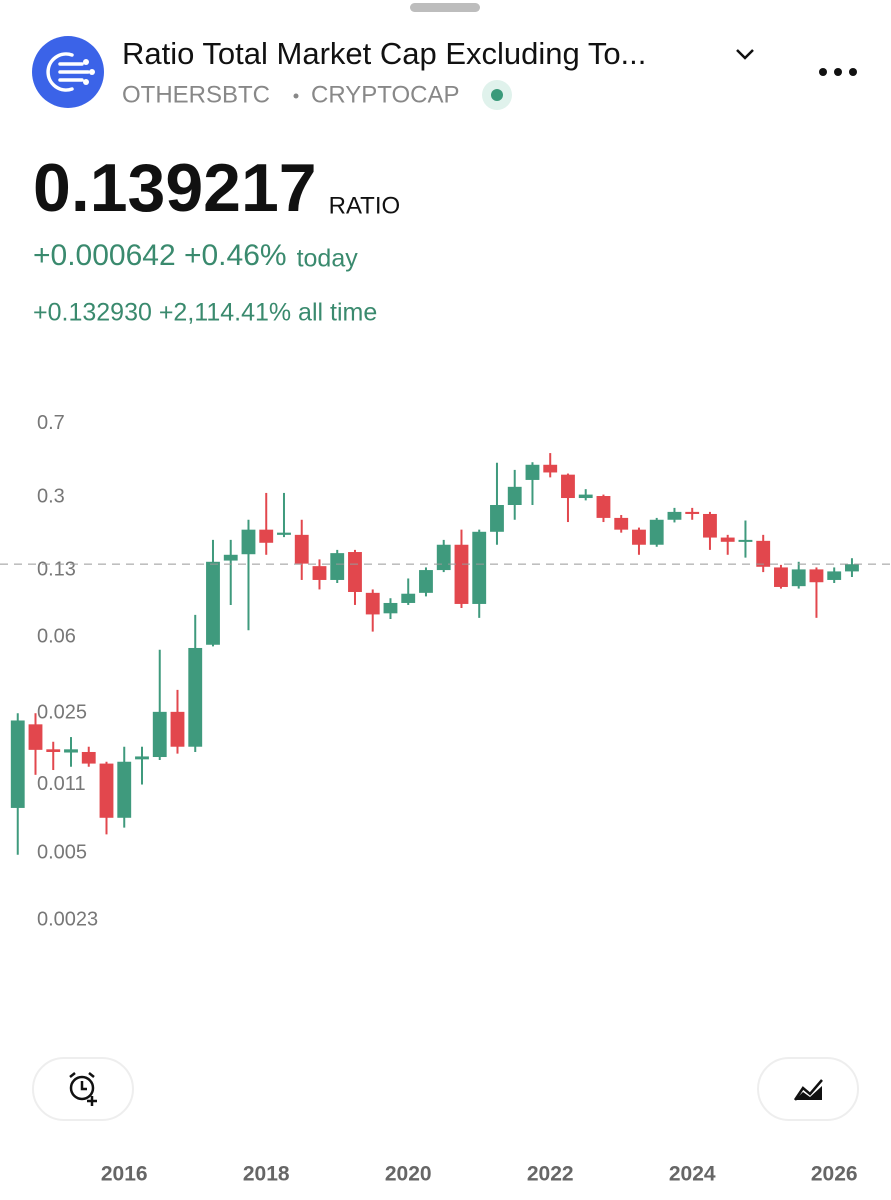 The image size is (891, 1200). I want to click on alert-button, so click(83, 1089).